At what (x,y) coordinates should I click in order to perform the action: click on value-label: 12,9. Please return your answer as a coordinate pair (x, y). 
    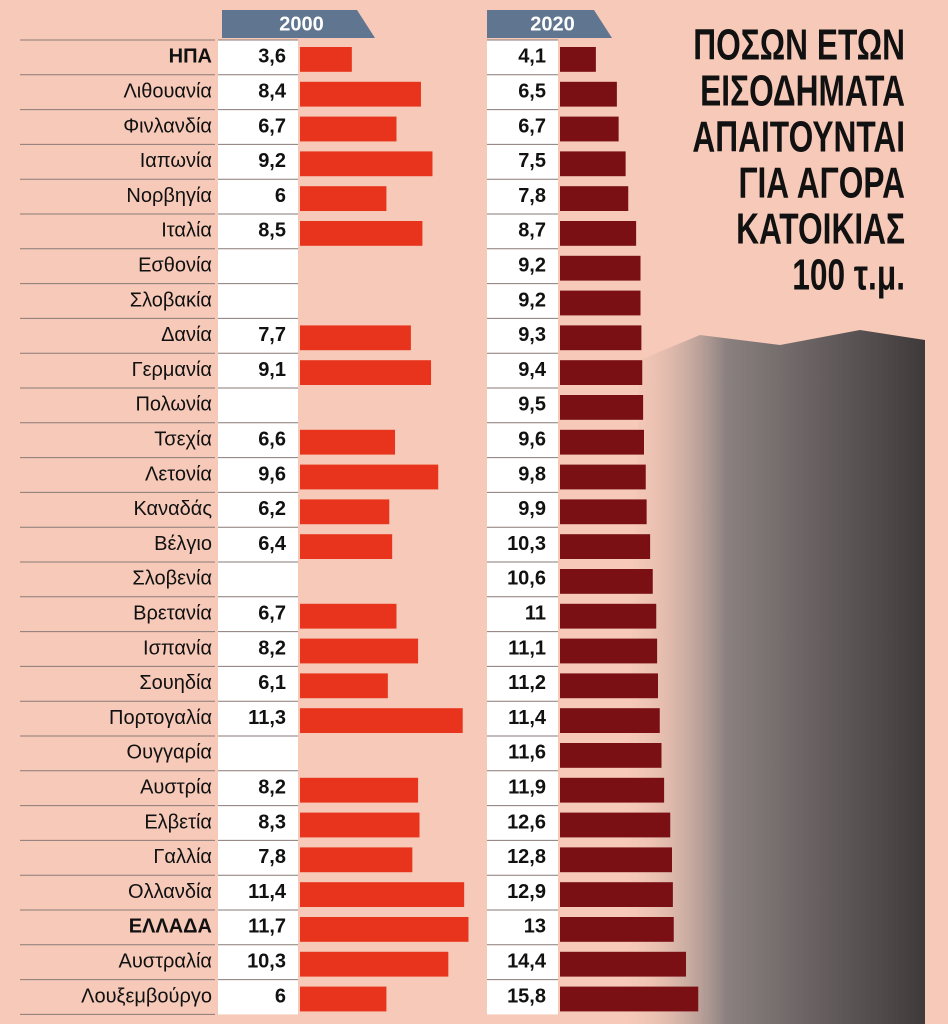
    Looking at the image, I should click on (526, 892).